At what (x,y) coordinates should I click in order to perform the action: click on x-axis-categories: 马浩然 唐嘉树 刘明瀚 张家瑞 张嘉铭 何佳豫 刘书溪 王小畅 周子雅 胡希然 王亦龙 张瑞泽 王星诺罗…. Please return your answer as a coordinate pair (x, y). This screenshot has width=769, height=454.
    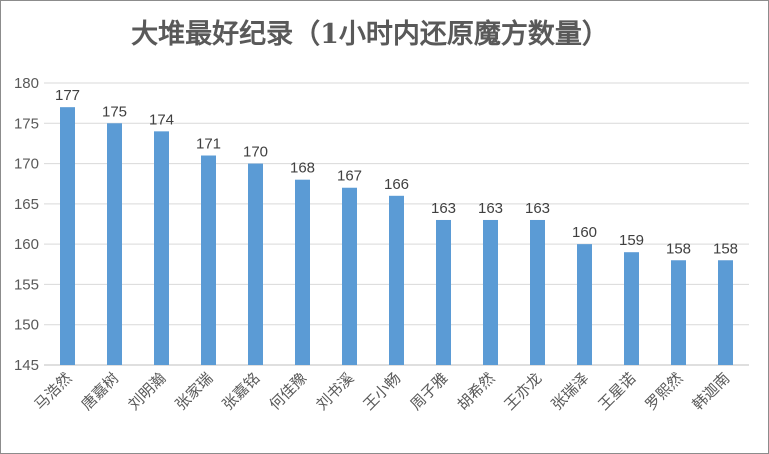
    Looking at the image, I should click on (382, 391).